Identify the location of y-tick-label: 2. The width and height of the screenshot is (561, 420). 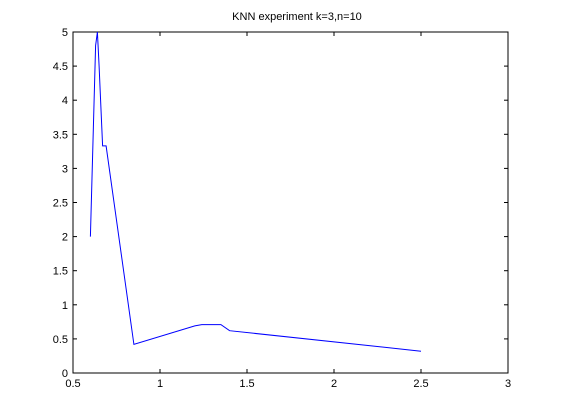
(65, 238).